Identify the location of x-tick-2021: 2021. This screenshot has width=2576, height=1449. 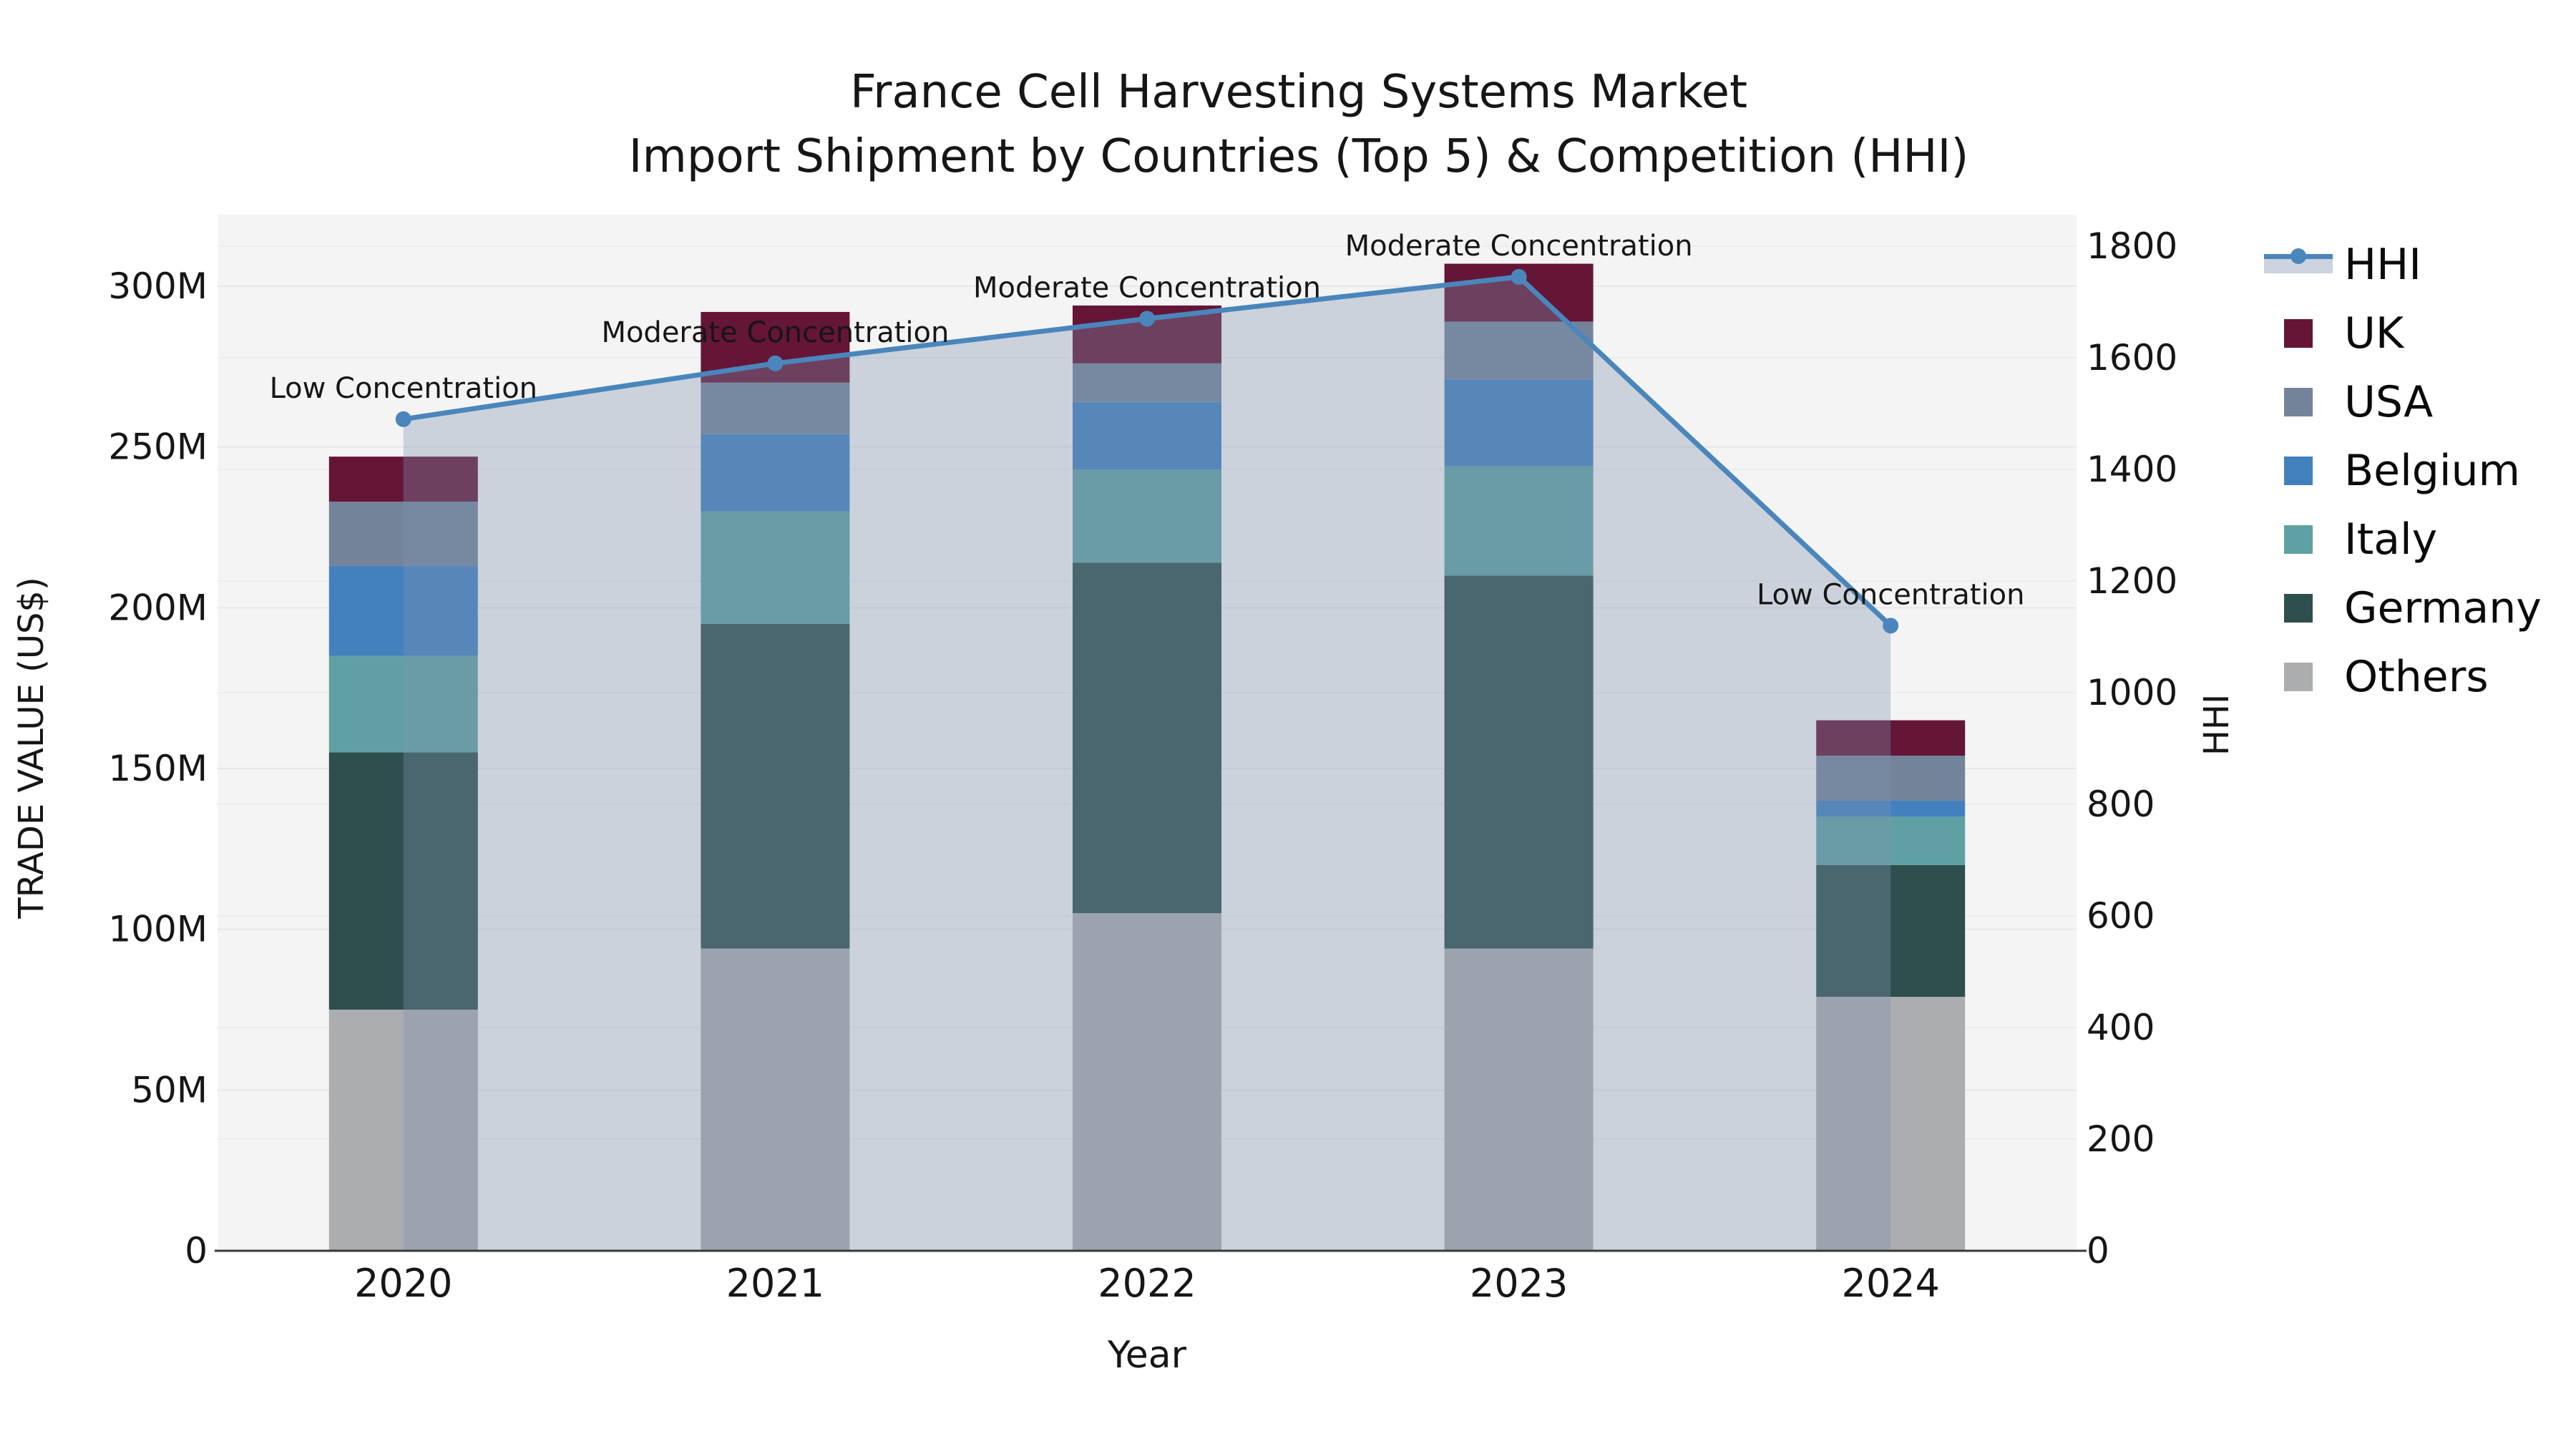
(775, 1283).